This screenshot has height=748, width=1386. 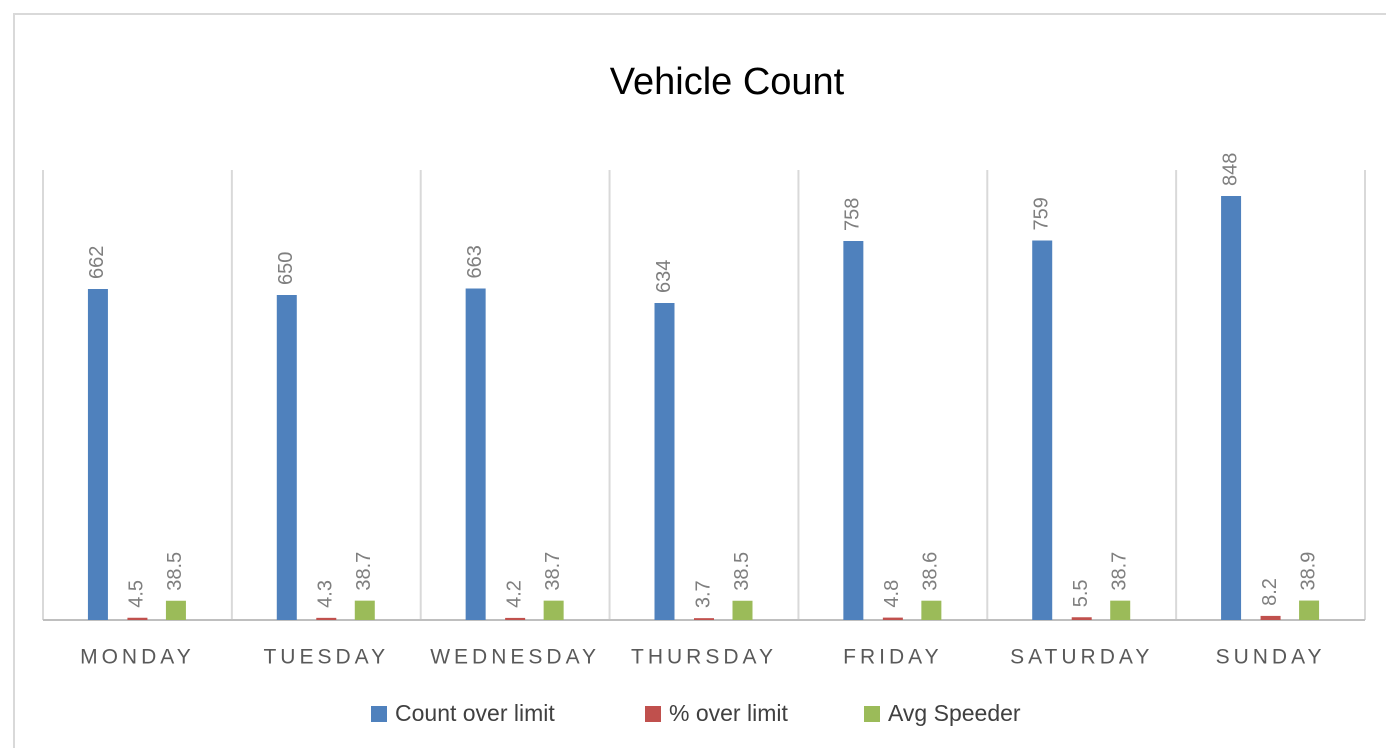 I want to click on data-label: 38.9, so click(x=1308, y=571).